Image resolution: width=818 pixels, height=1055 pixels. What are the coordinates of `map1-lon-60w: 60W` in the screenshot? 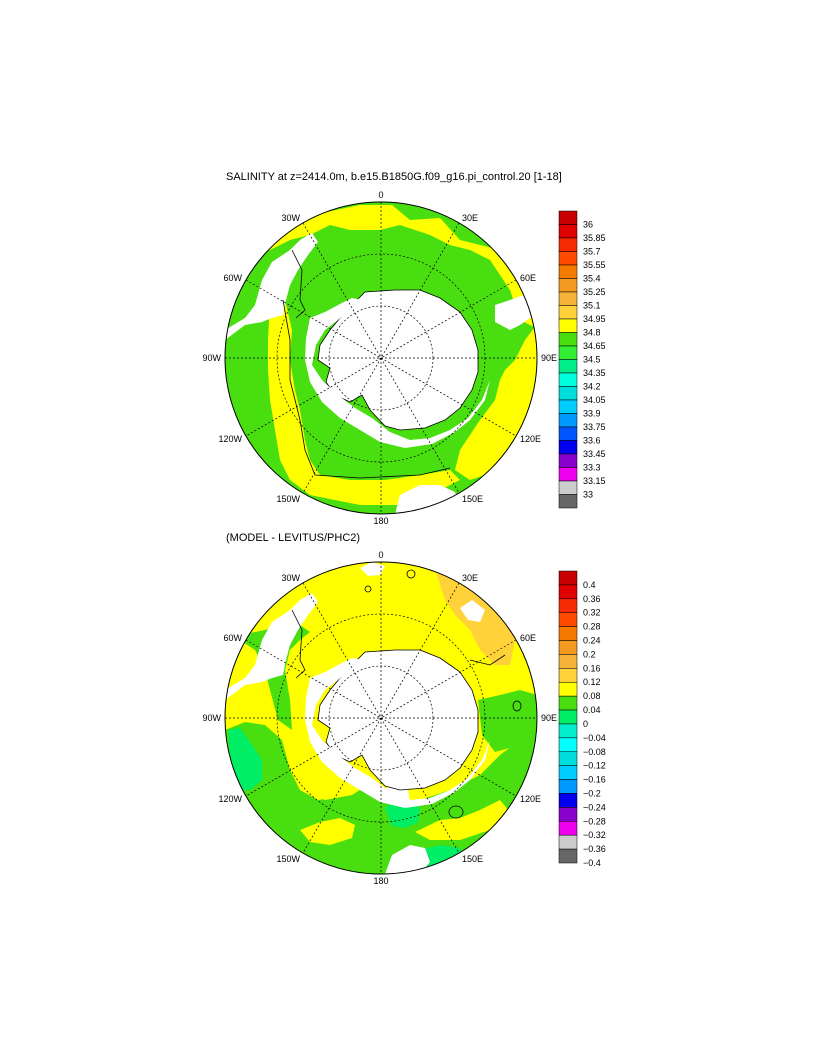 It's located at (232, 278).